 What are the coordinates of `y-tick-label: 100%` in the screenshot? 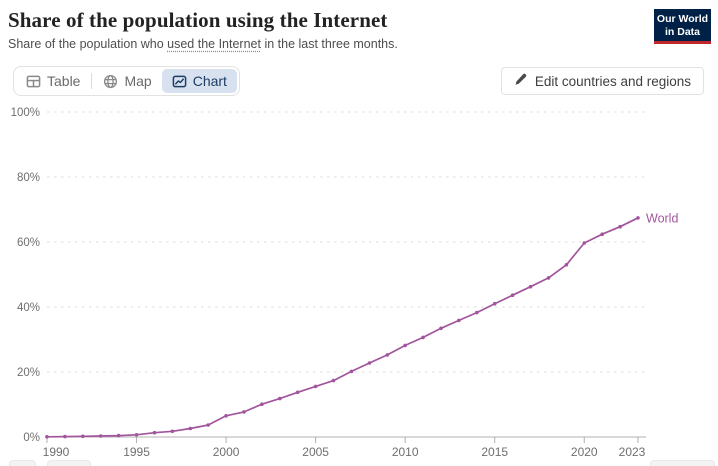 It's located at (25, 113).